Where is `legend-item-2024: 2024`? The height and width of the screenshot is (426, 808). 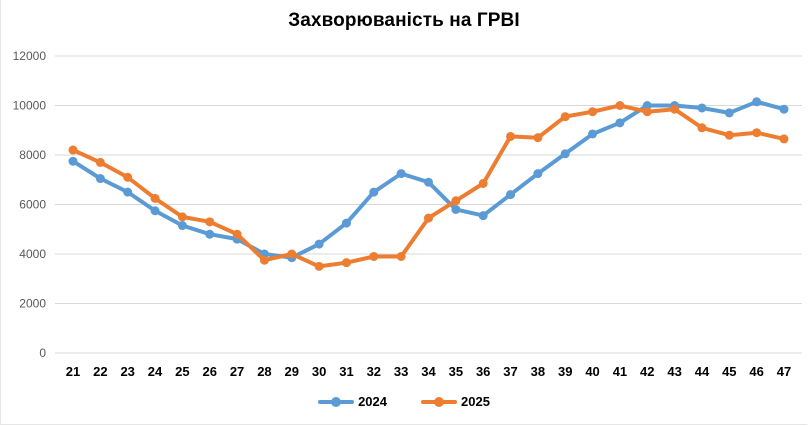
legend-item-2024: 2024 is located at coordinates (352, 401).